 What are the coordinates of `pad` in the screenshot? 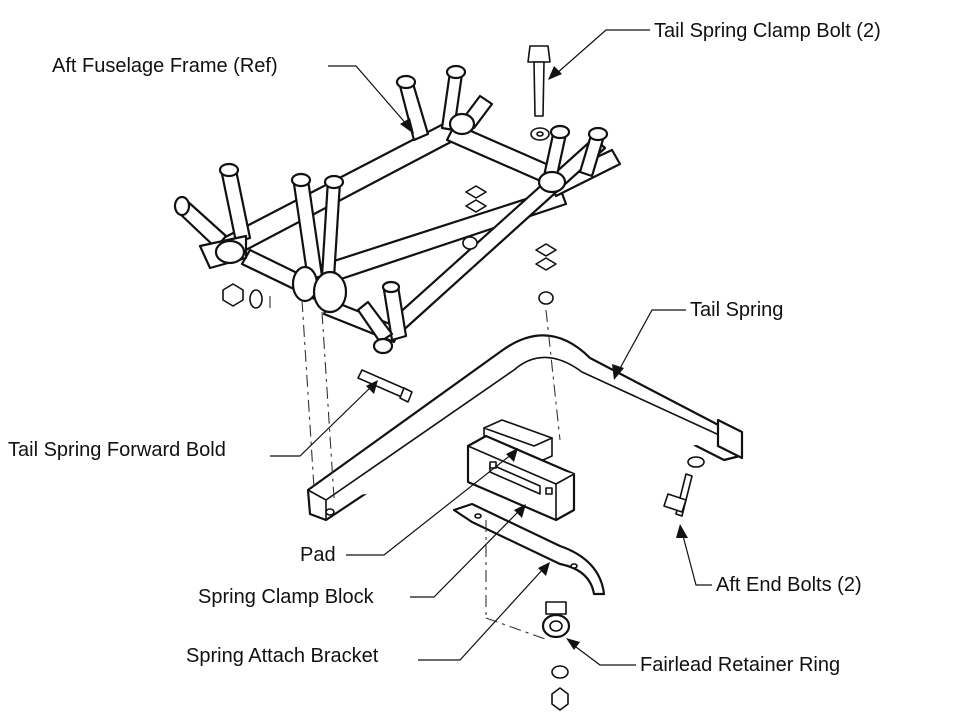 It's located at (518, 442).